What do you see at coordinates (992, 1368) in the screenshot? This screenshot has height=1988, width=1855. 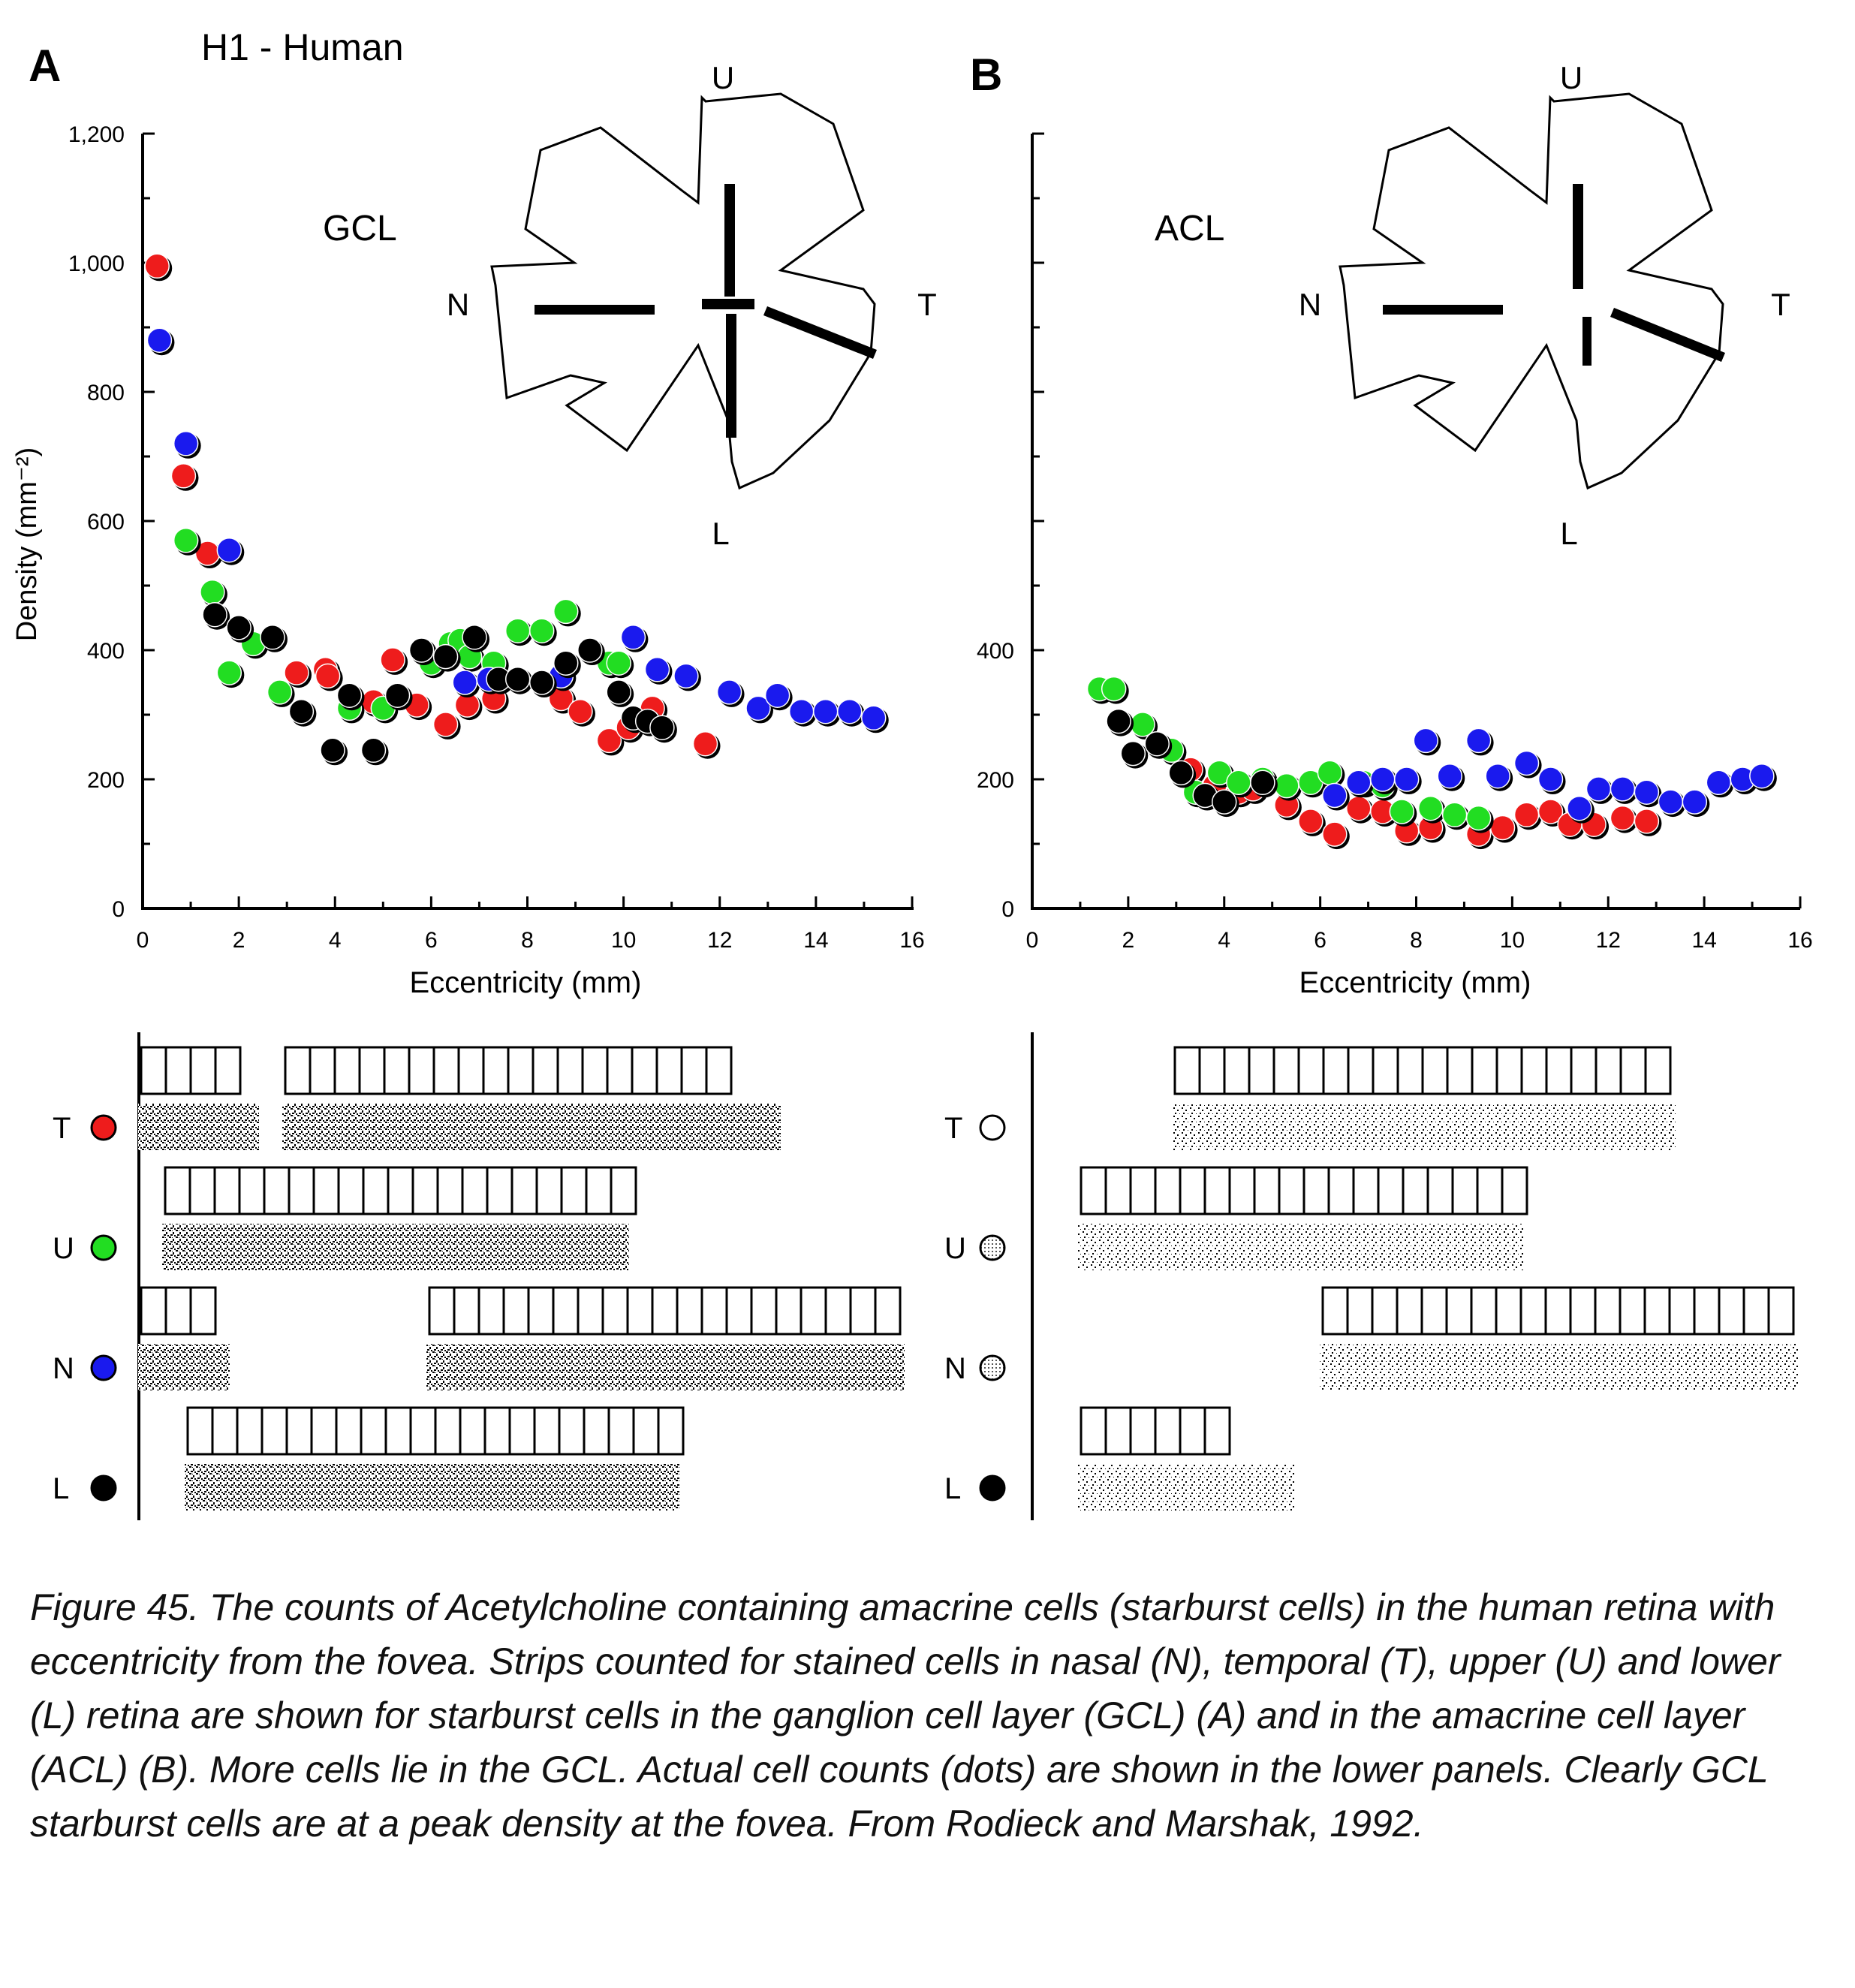 I see `legend-b-dot-n` at bounding box center [992, 1368].